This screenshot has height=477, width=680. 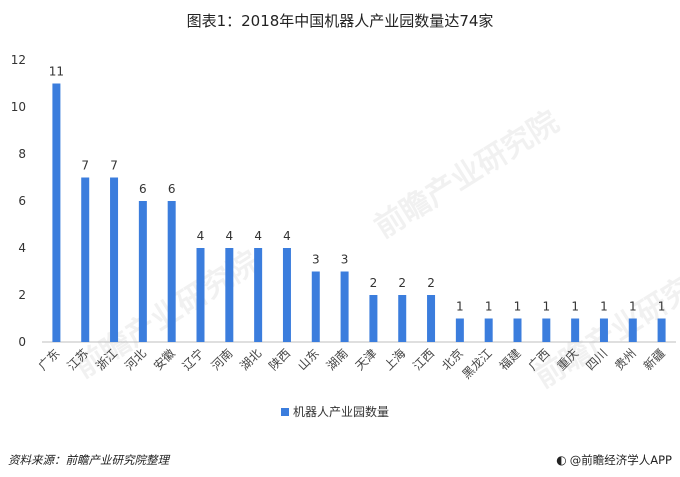 I want to click on x-tick-label: 辽宁, so click(x=193, y=360).